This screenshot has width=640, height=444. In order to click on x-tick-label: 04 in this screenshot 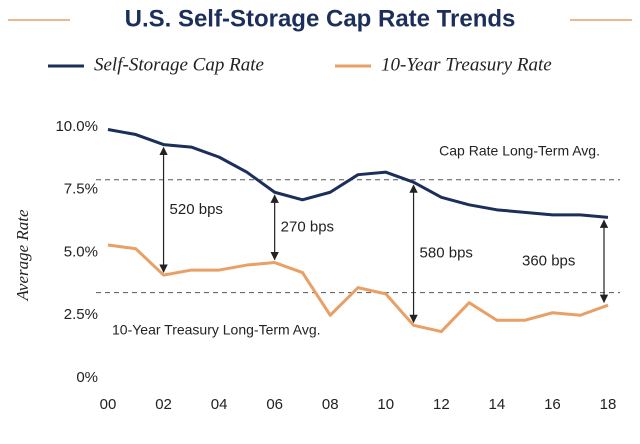, I will do `click(219, 404)`.